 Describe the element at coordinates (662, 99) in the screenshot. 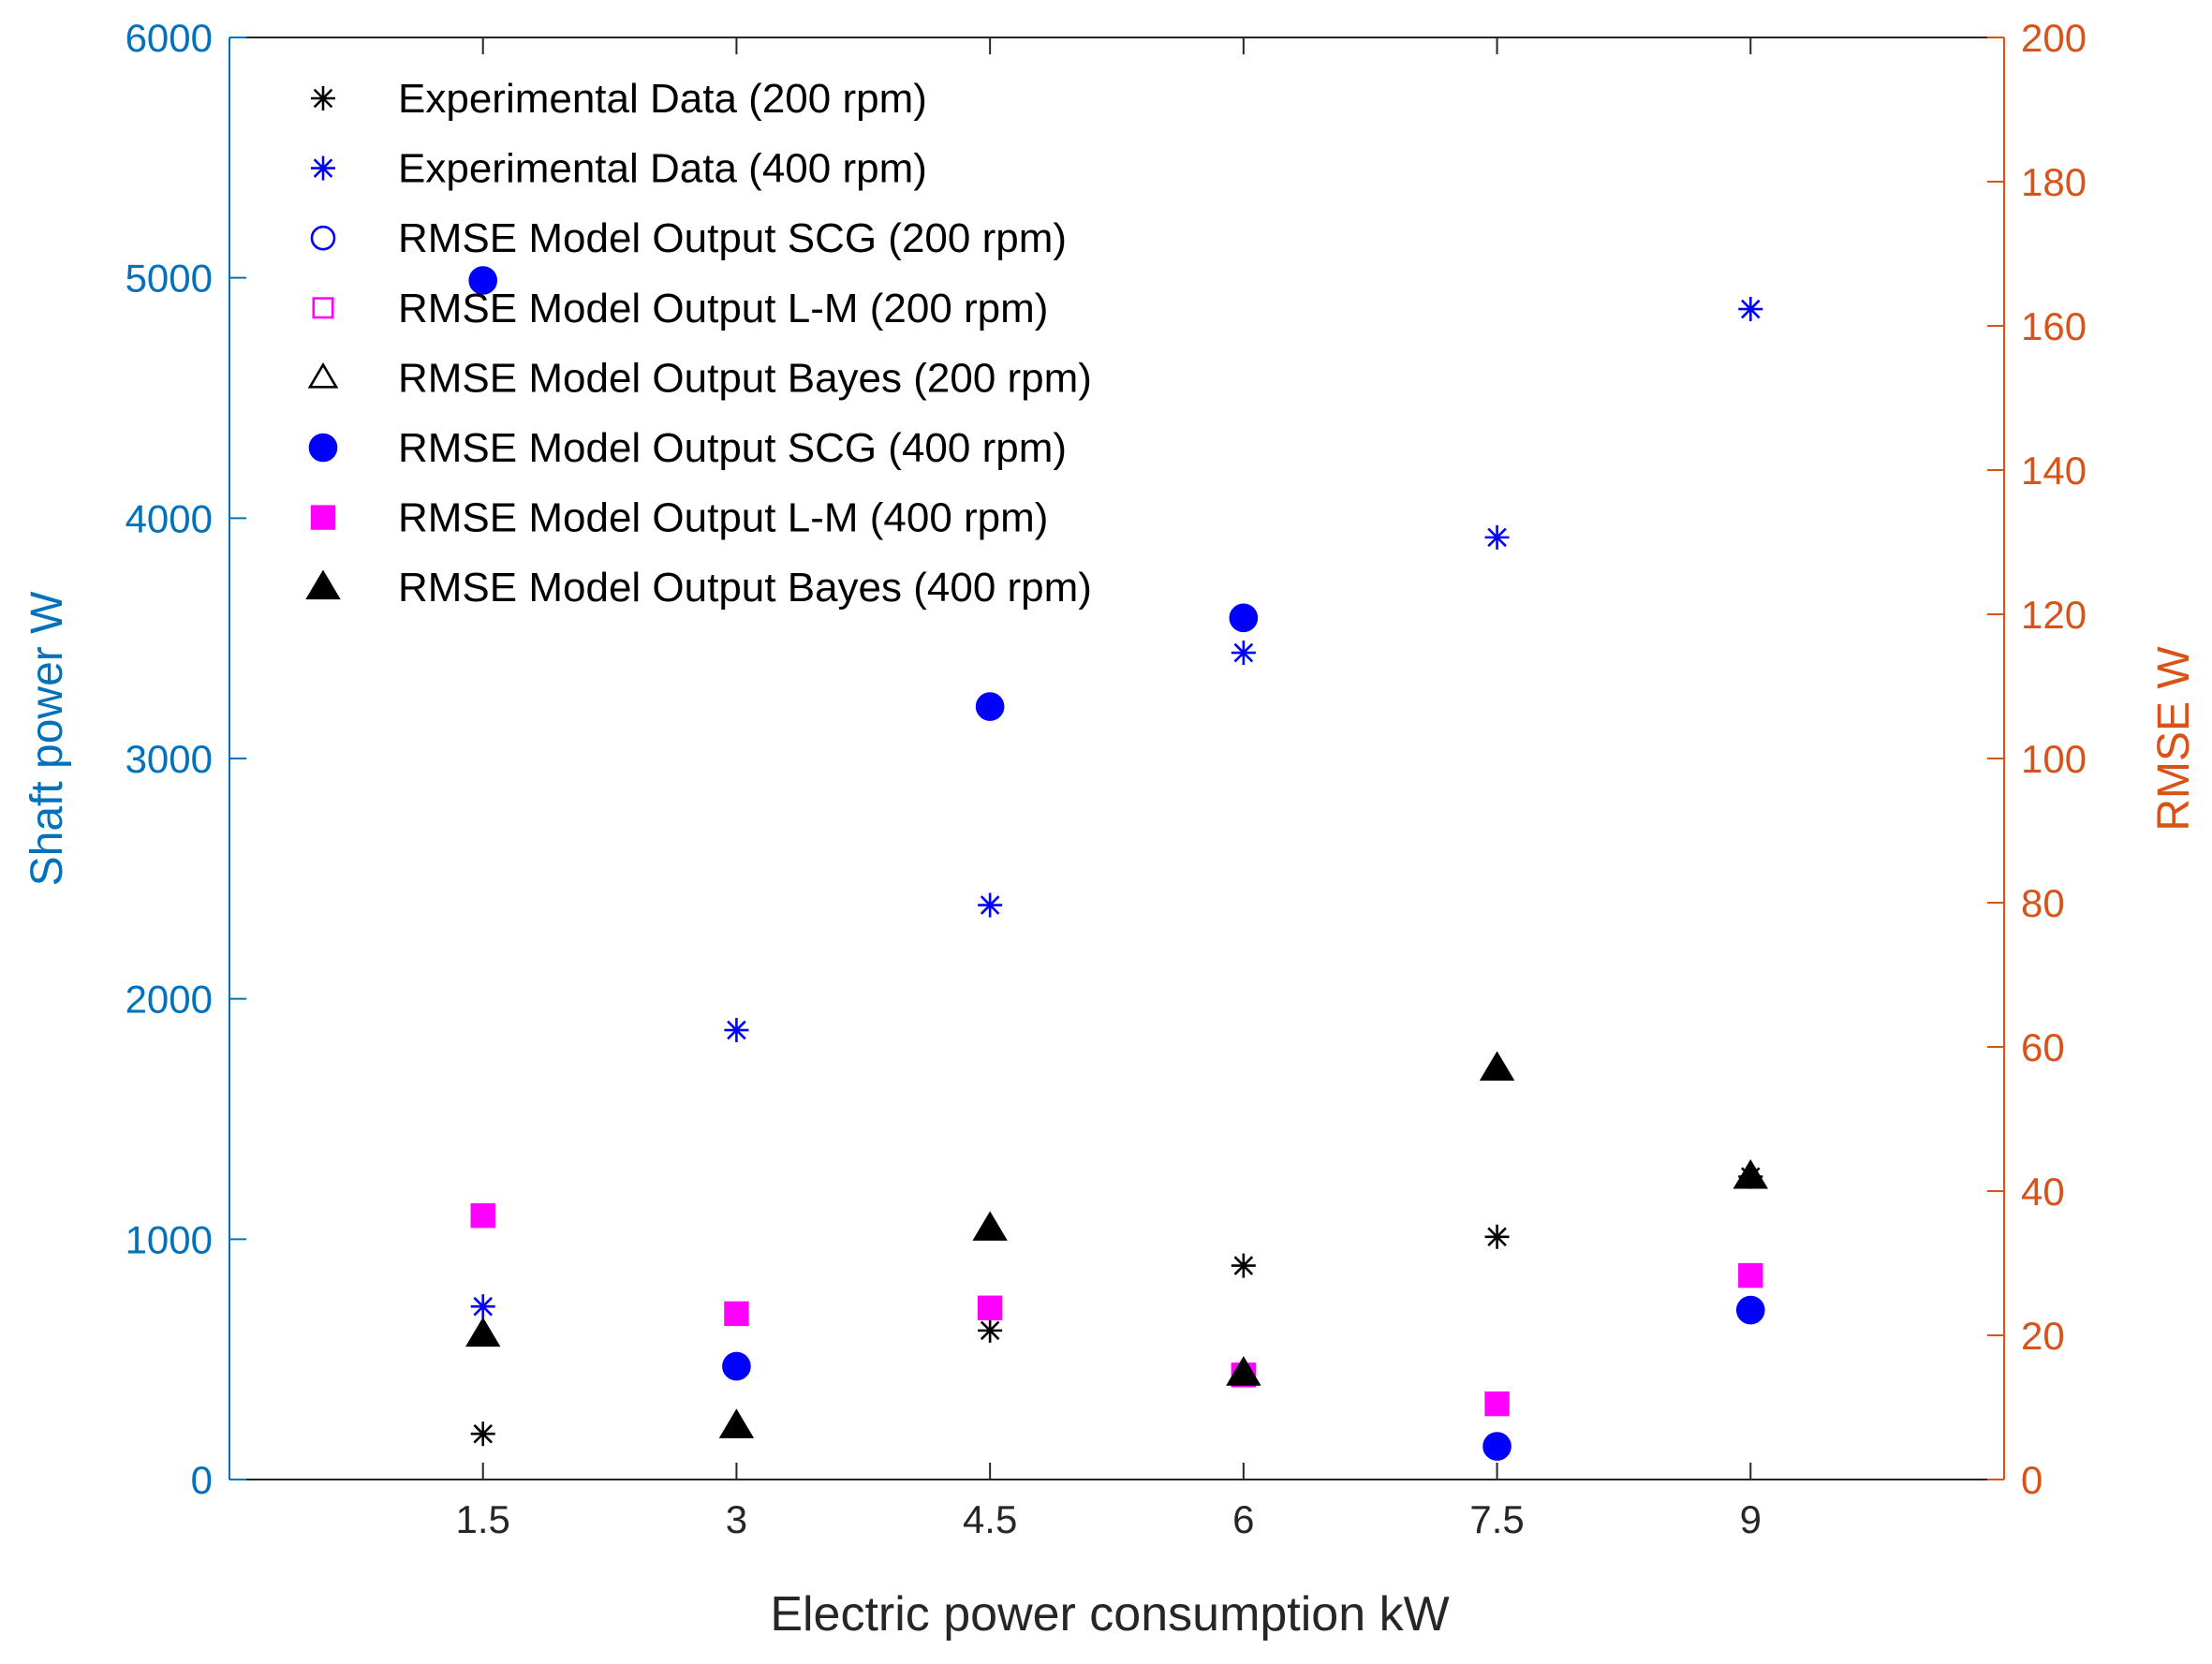

I see `legend-label: Experimental Data (200 rpm)` at that location.